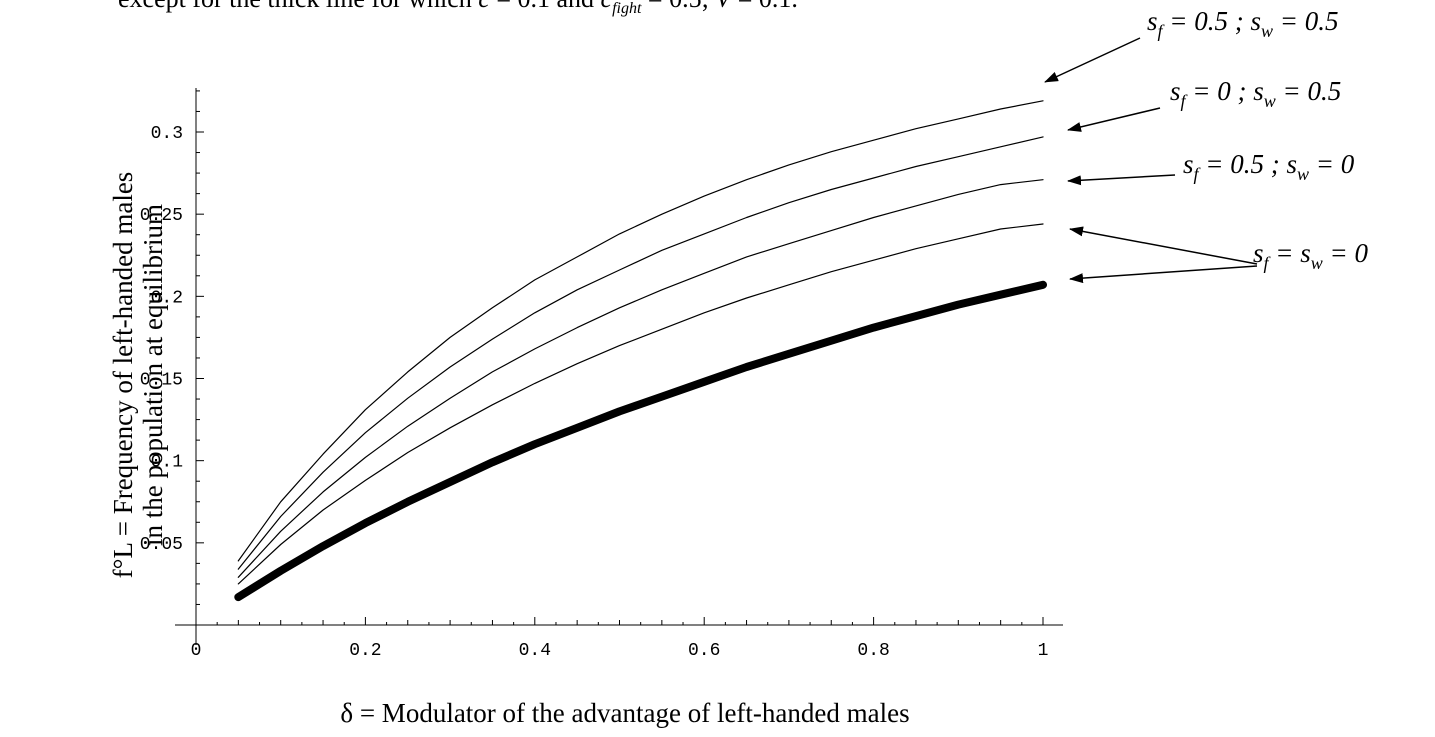 This screenshot has height=737, width=1435. I want to click on y-axis-label-line1: f°L = Frequency of left-handed males, so click(123, 375).